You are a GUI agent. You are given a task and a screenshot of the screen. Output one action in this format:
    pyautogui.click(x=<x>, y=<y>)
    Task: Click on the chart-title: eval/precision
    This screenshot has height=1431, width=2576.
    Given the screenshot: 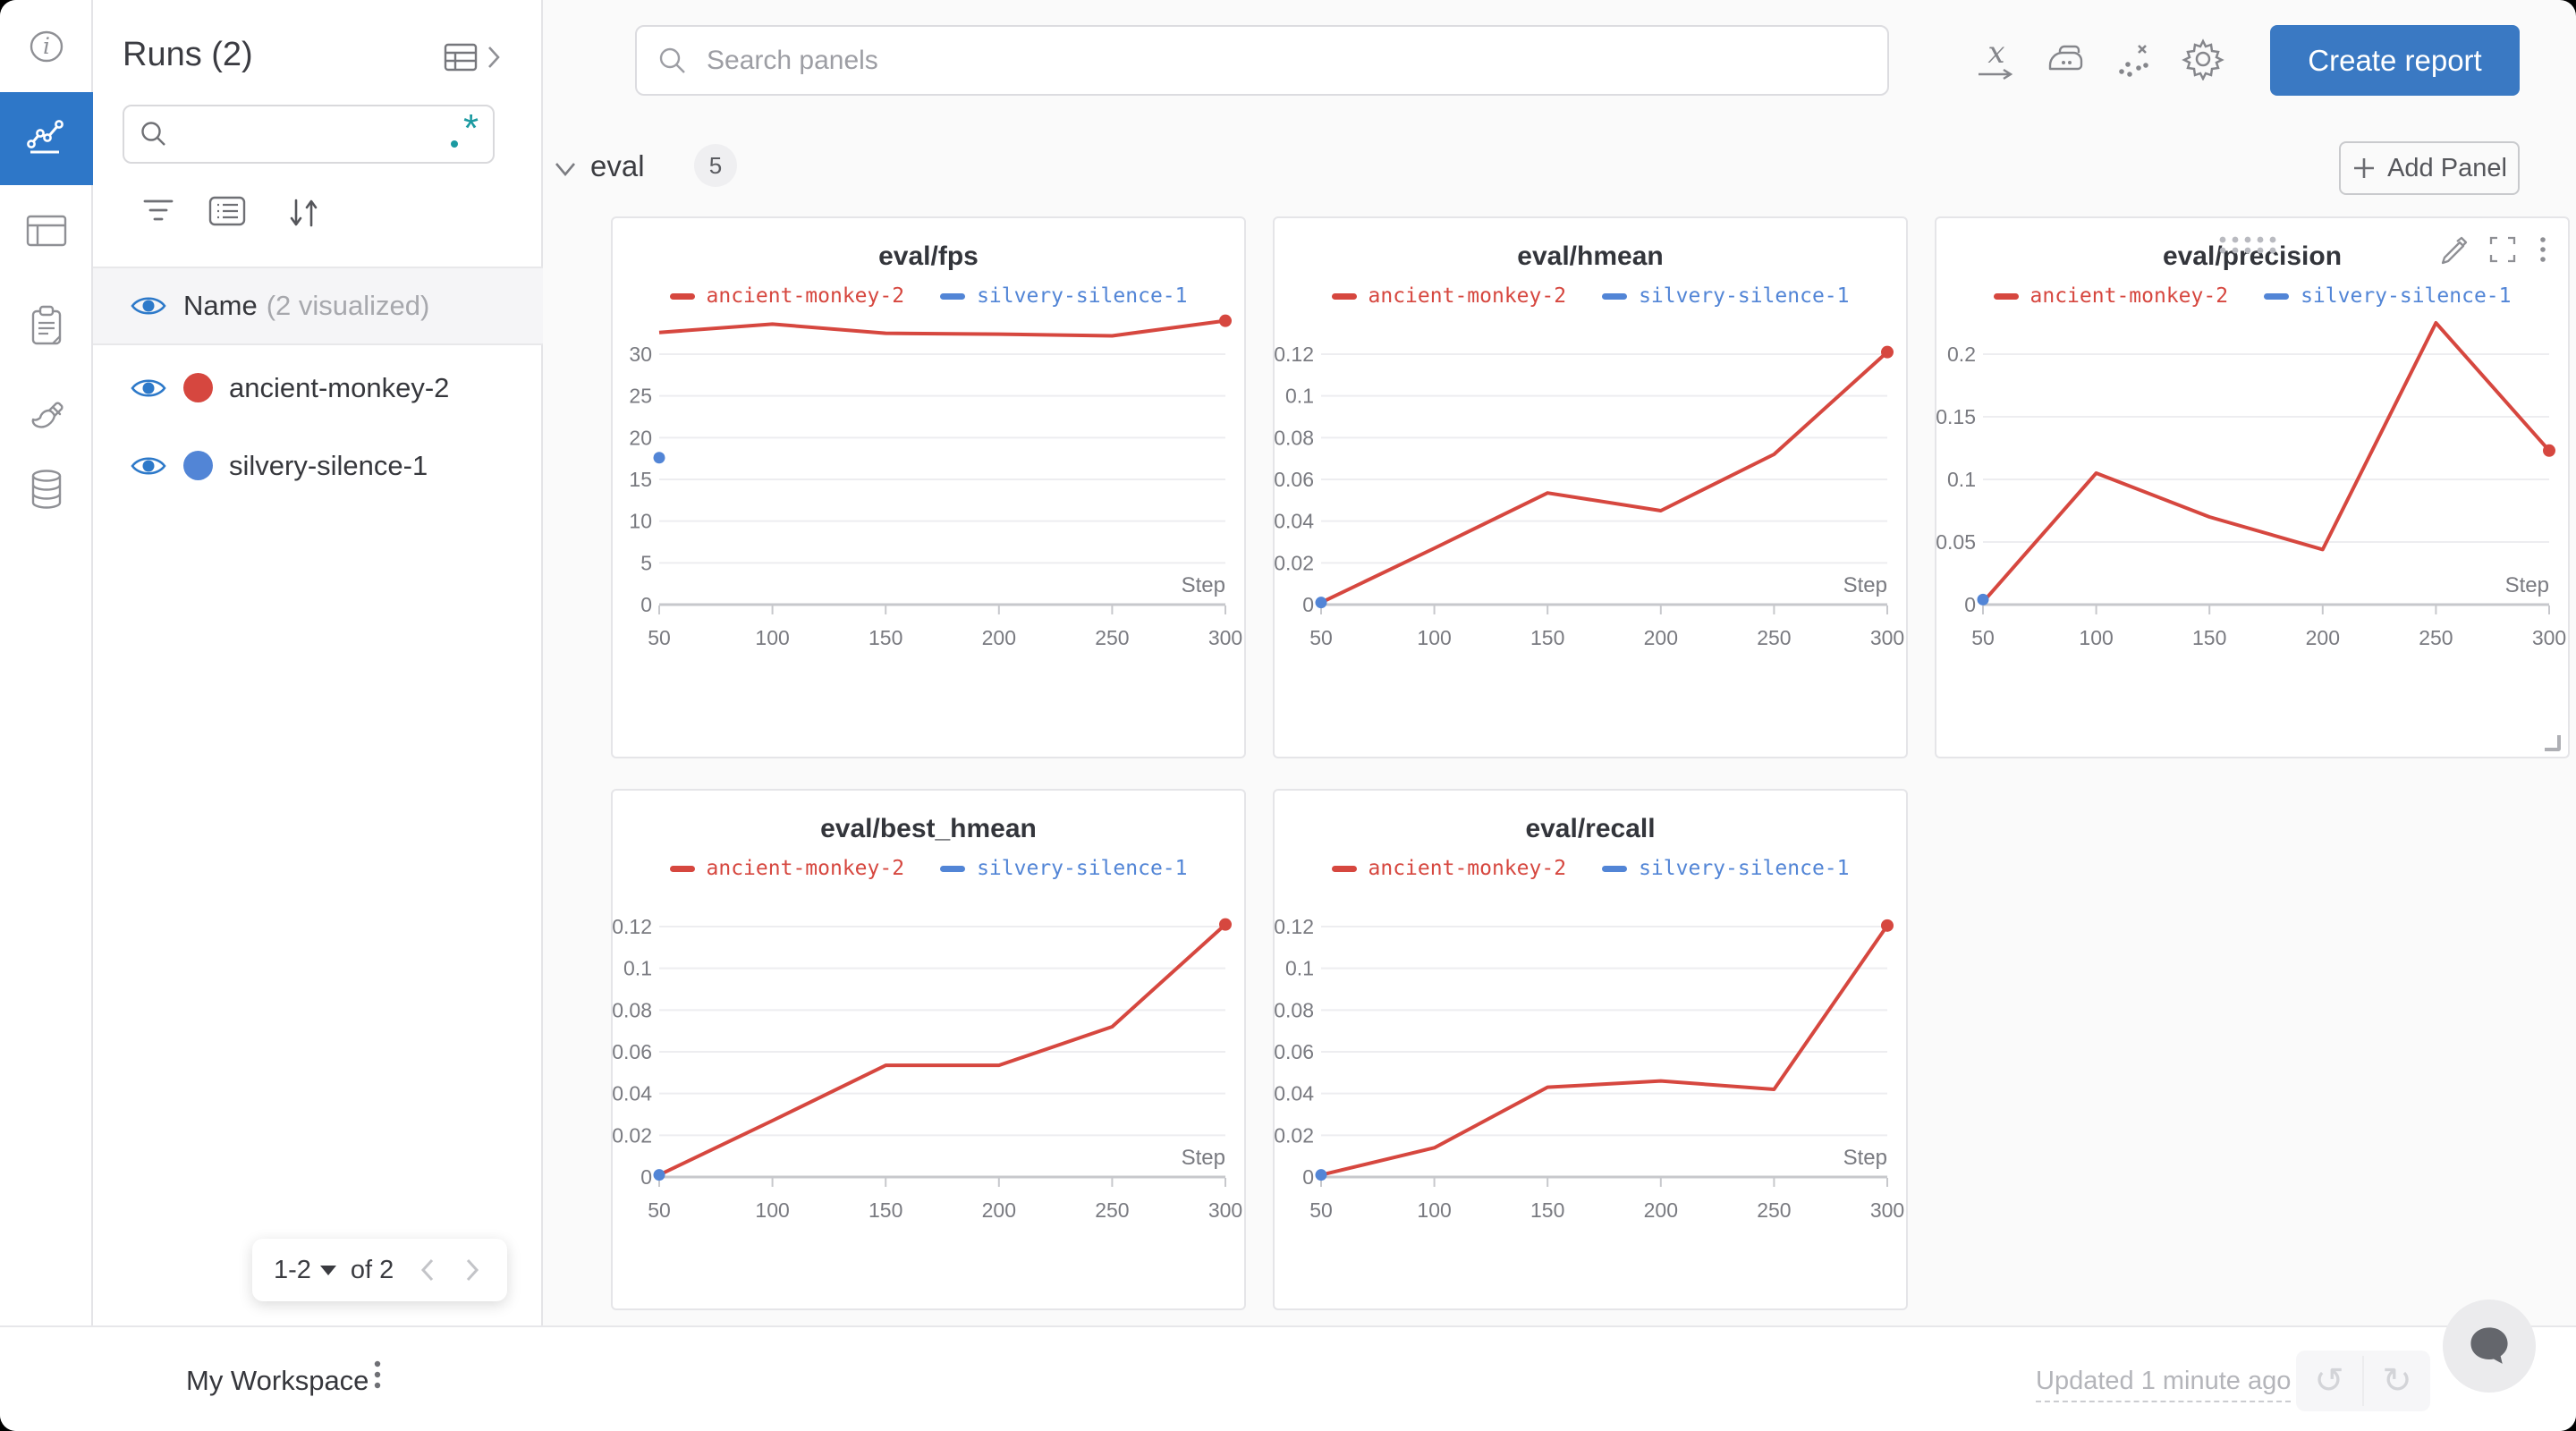 What is the action you would take?
    pyautogui.click(x=2252, y=256)
    